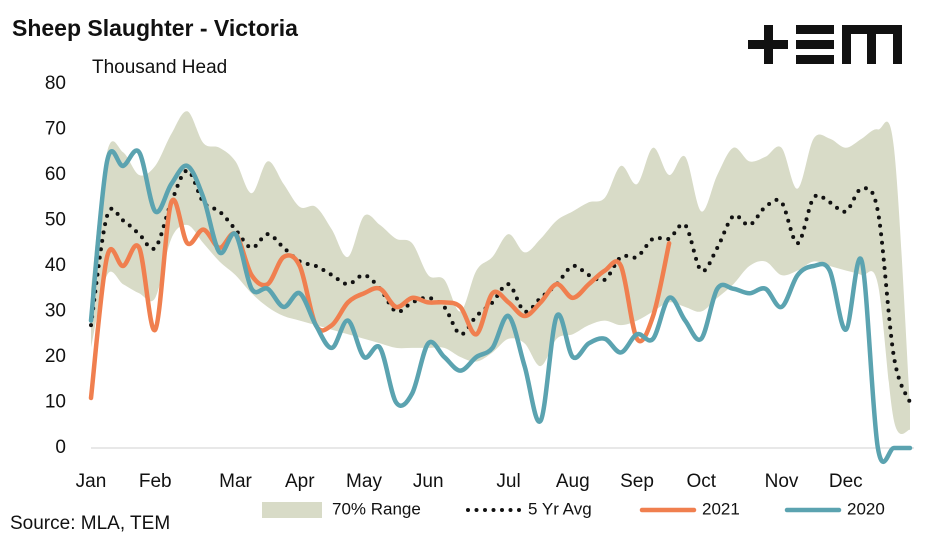  I want to click on legend-label: 5 Yr Avg, so click(560, 508).